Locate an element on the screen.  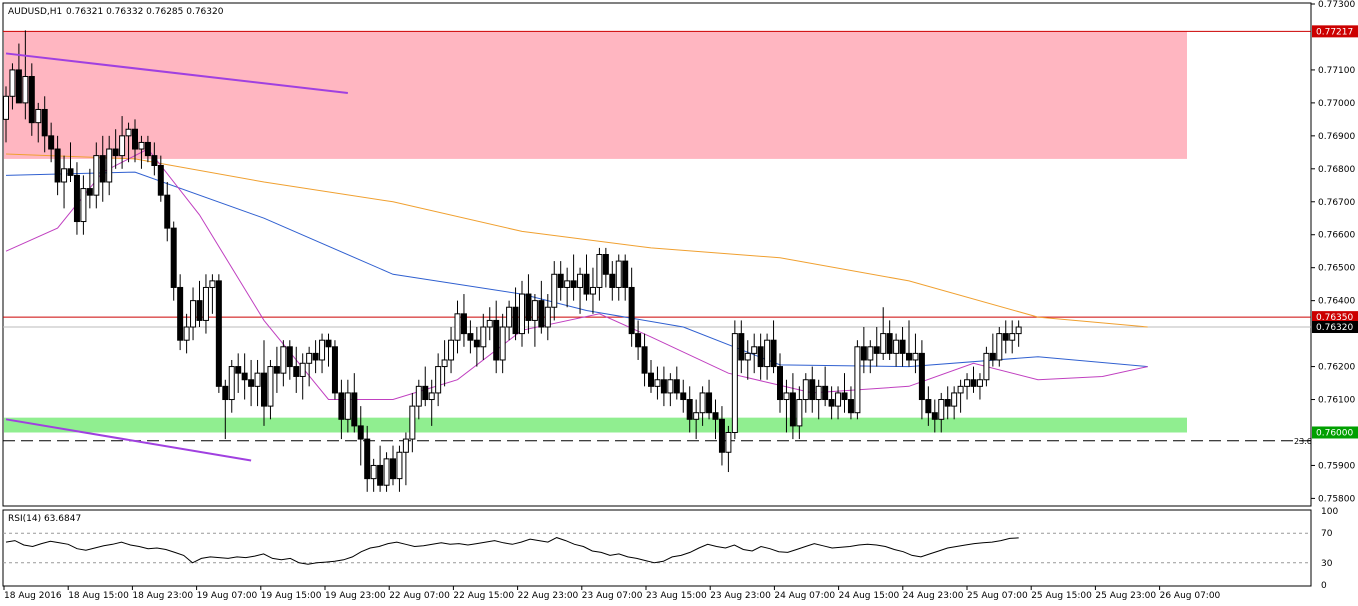
y-tick-label: 0.76200 is located at coordinates (1336, 368).